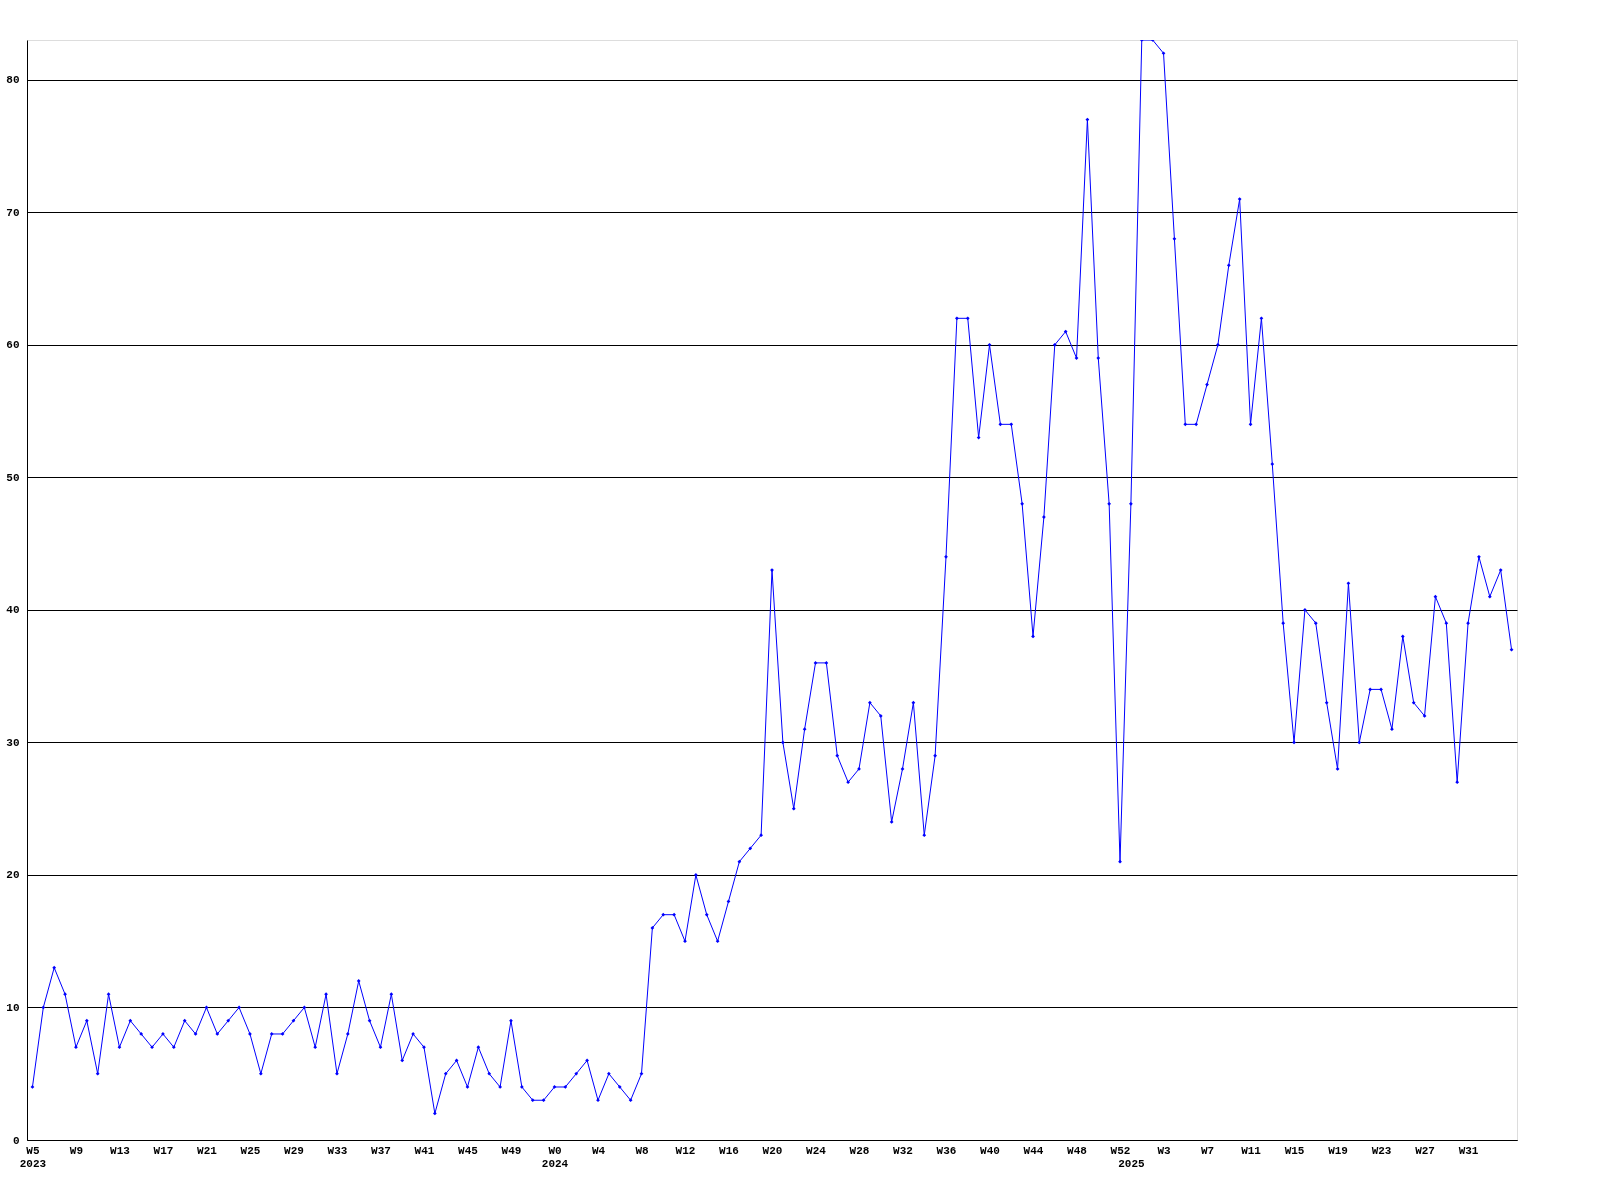 Image resolution: width=1600 pixels, height=1200 pixels. Describe the element at coordinates (816, 1150) in the screenshot. I see `x-tick-label: W24` at that location.